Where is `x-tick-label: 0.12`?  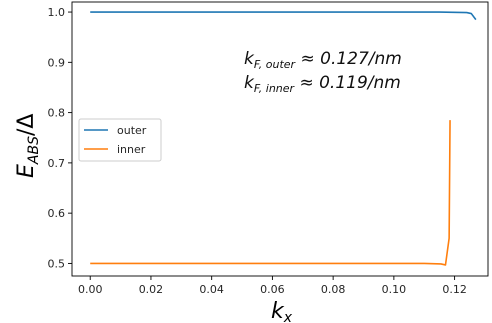
x-tick-label: 0.12 is located at coordinates (454, 289).